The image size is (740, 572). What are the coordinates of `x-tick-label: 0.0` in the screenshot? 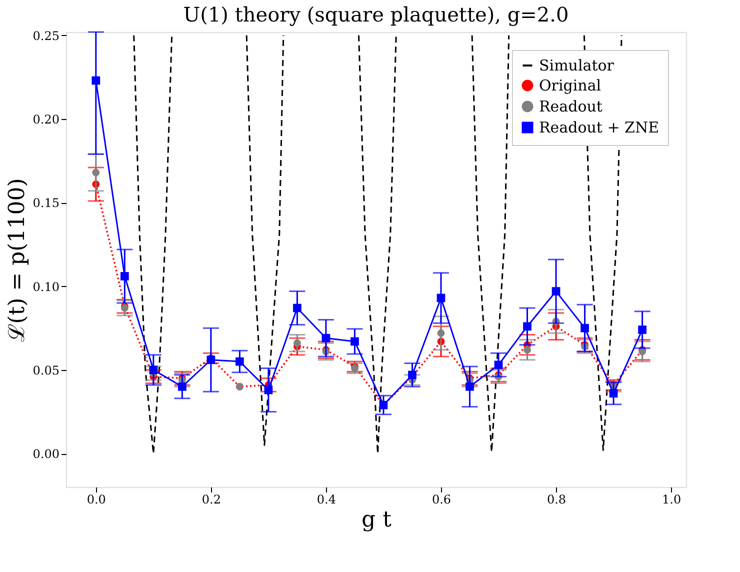 It's located at (96, 499).